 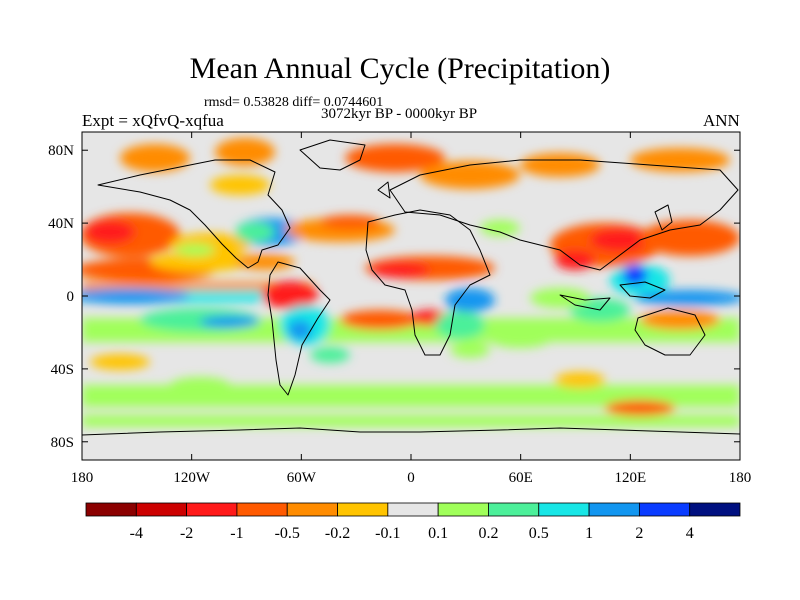 I want to click on colorbar-label: 1, so click(x=589, y=533).